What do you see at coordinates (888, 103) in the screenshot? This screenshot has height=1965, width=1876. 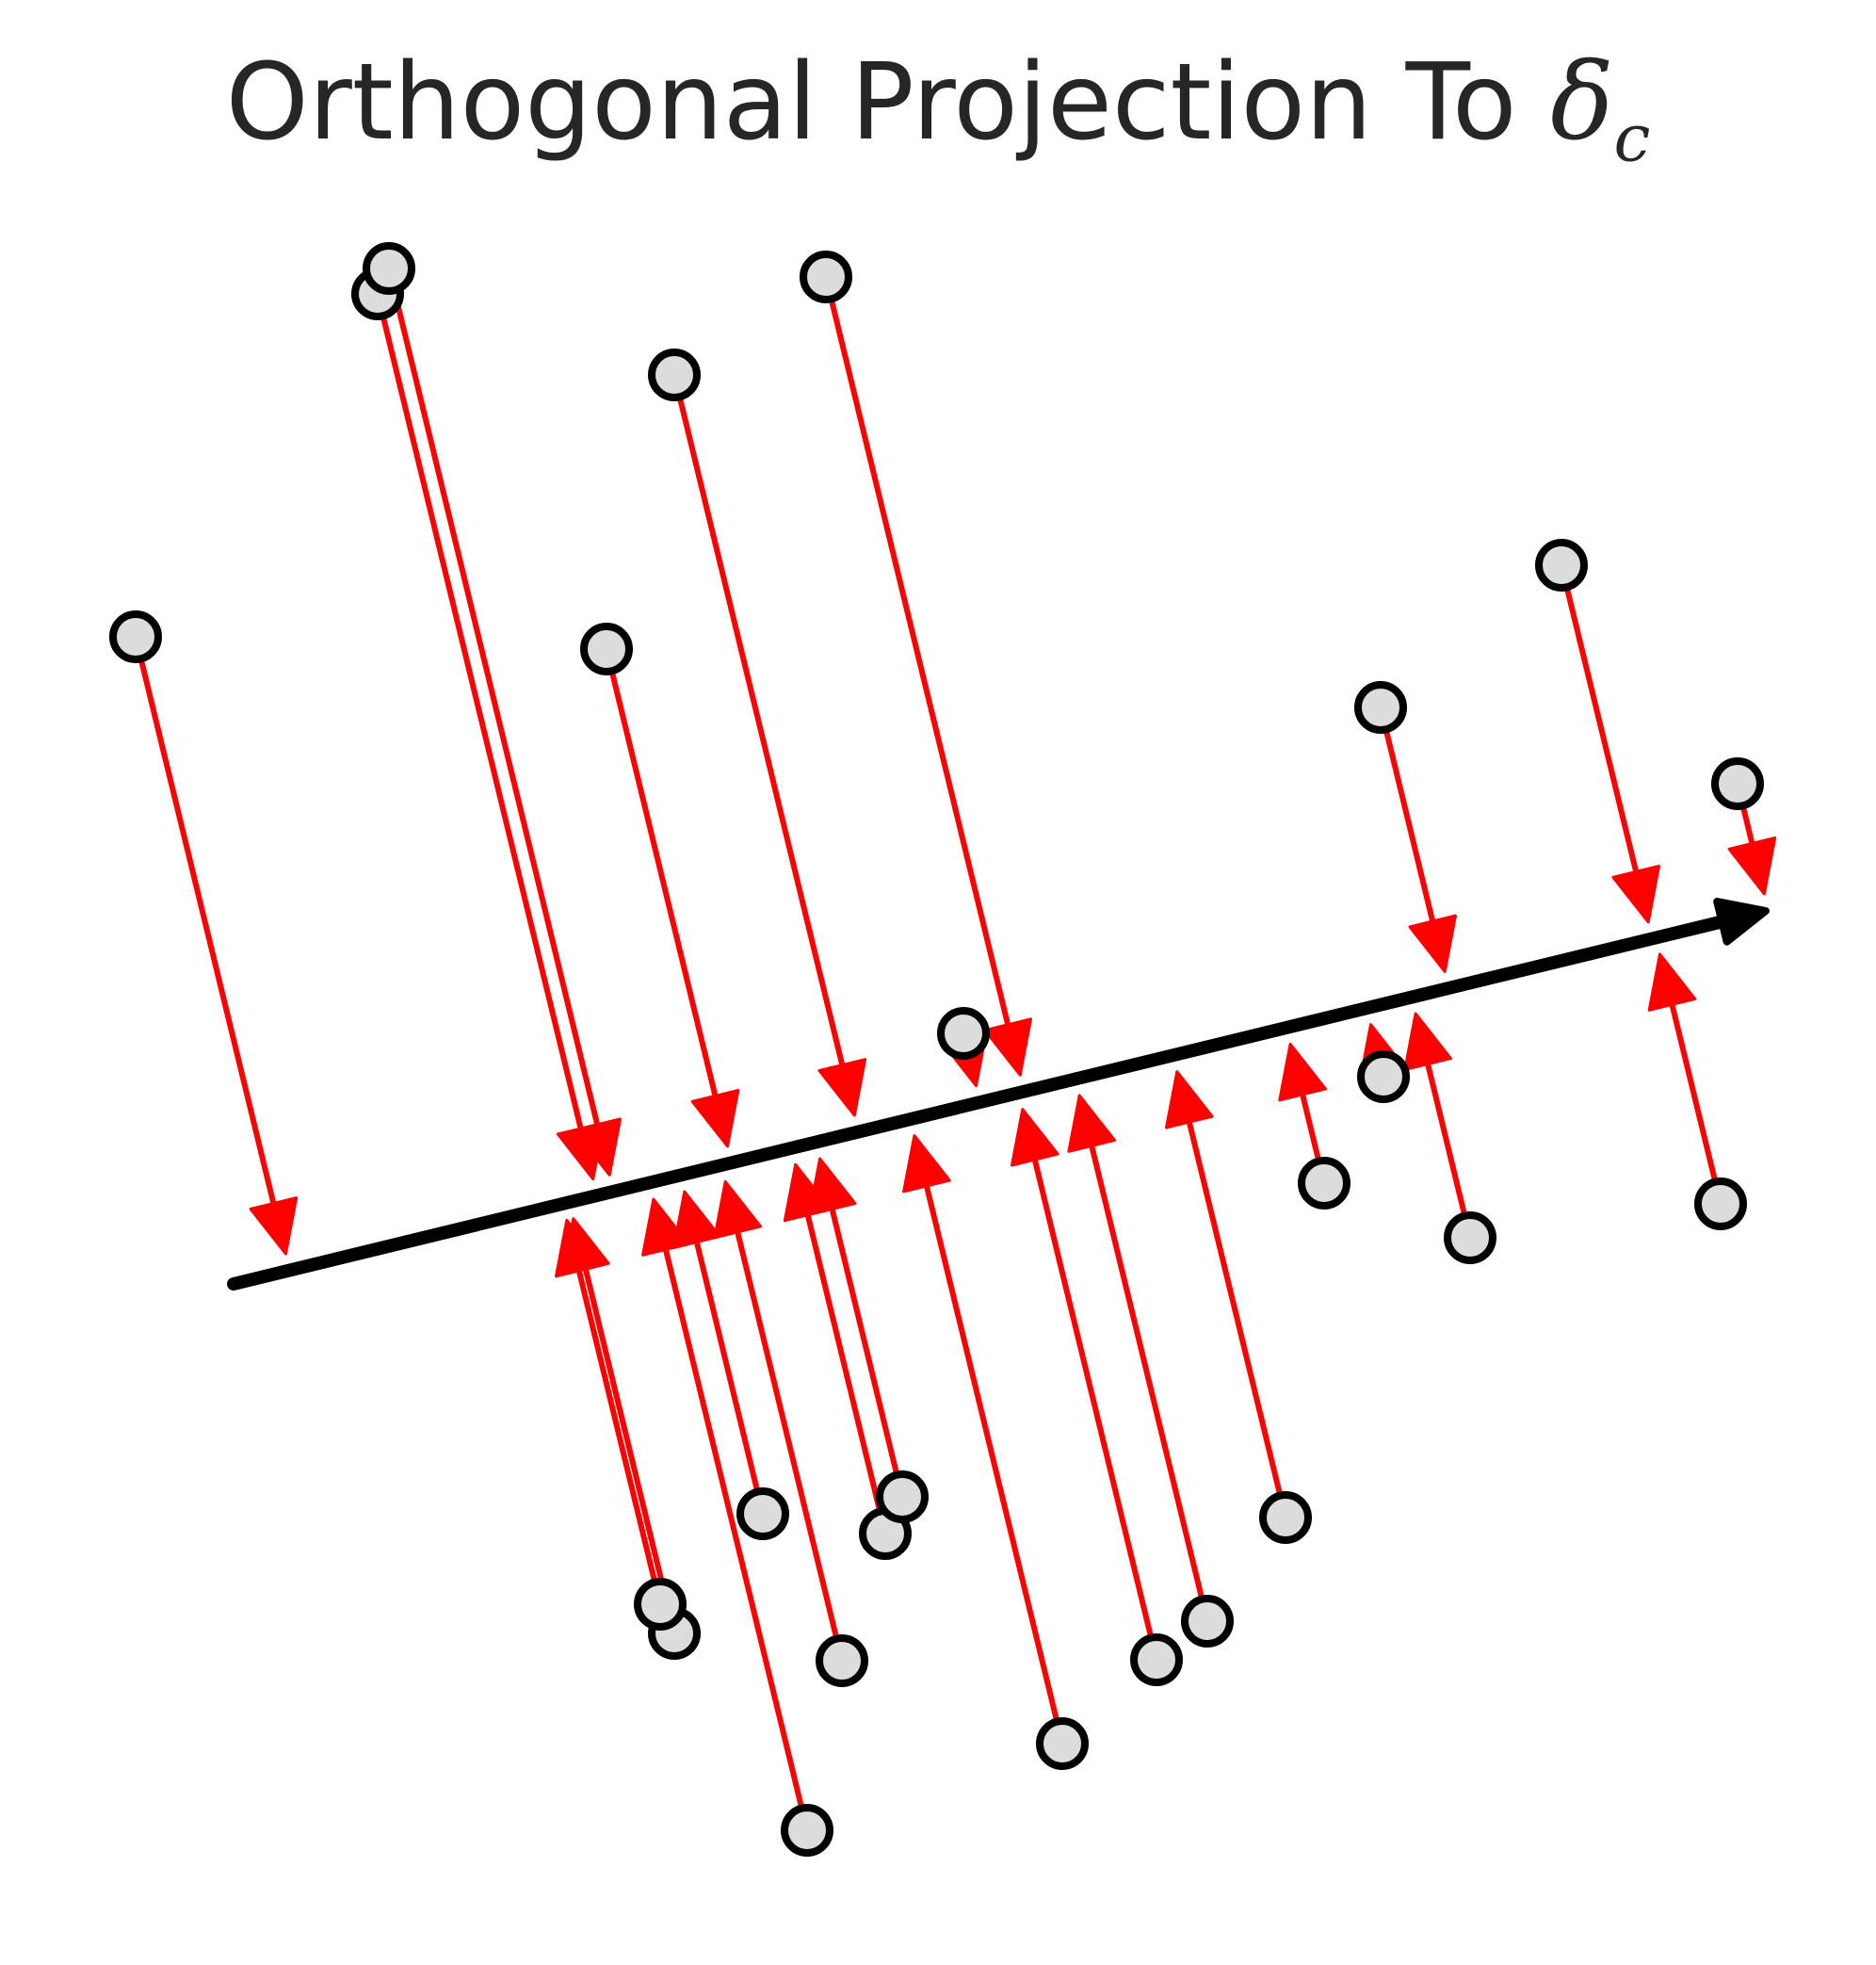 I see `title-text: Orthogonal Projection To` at bounding box center [888, 103].